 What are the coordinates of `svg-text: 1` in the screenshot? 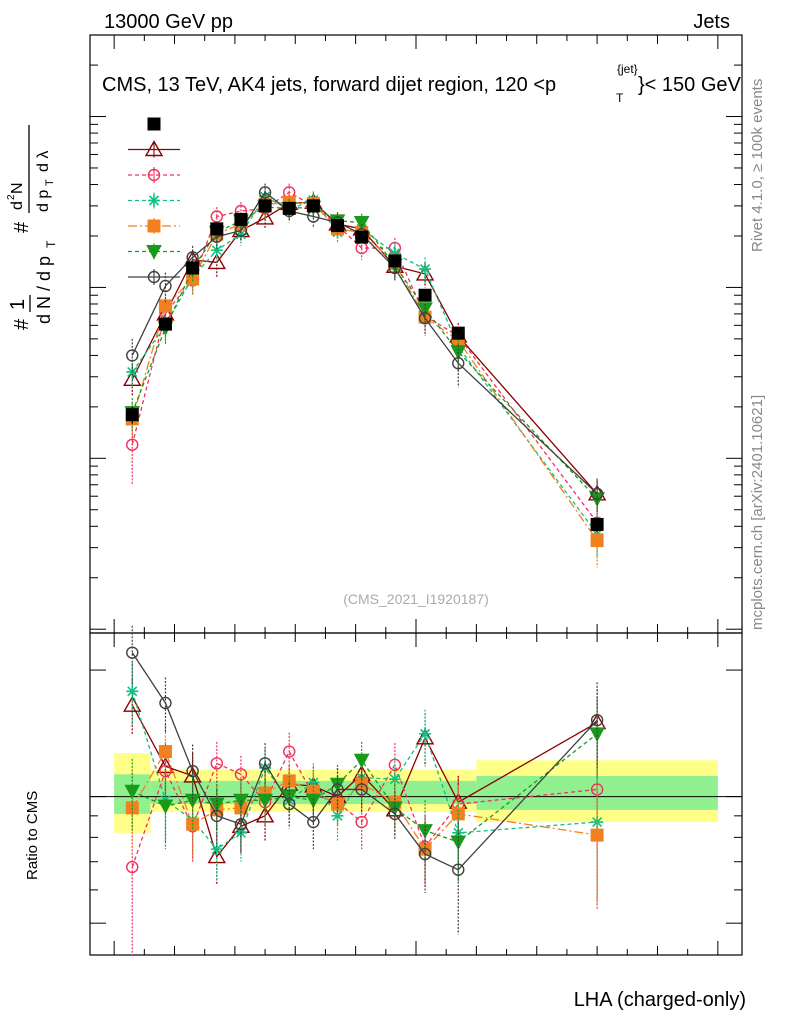 It's located at (18, 304).